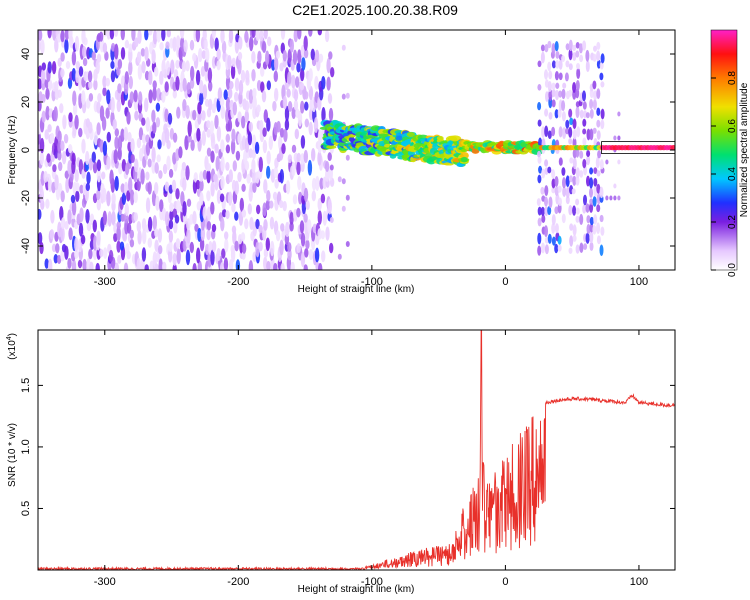 Image resolution: width=750 pixels, height=600 pixels. Describe the element at coordinates (360, 144) in the screenshot. I see `signal-cell` at that location.